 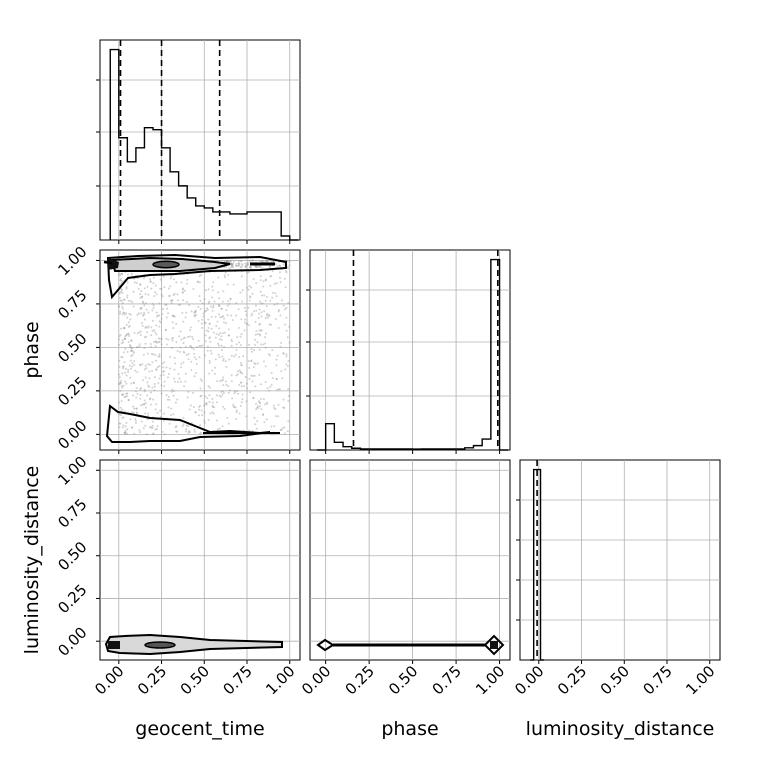 I want to click on x-tick-label: 1.00, so click(x=490, y=680).